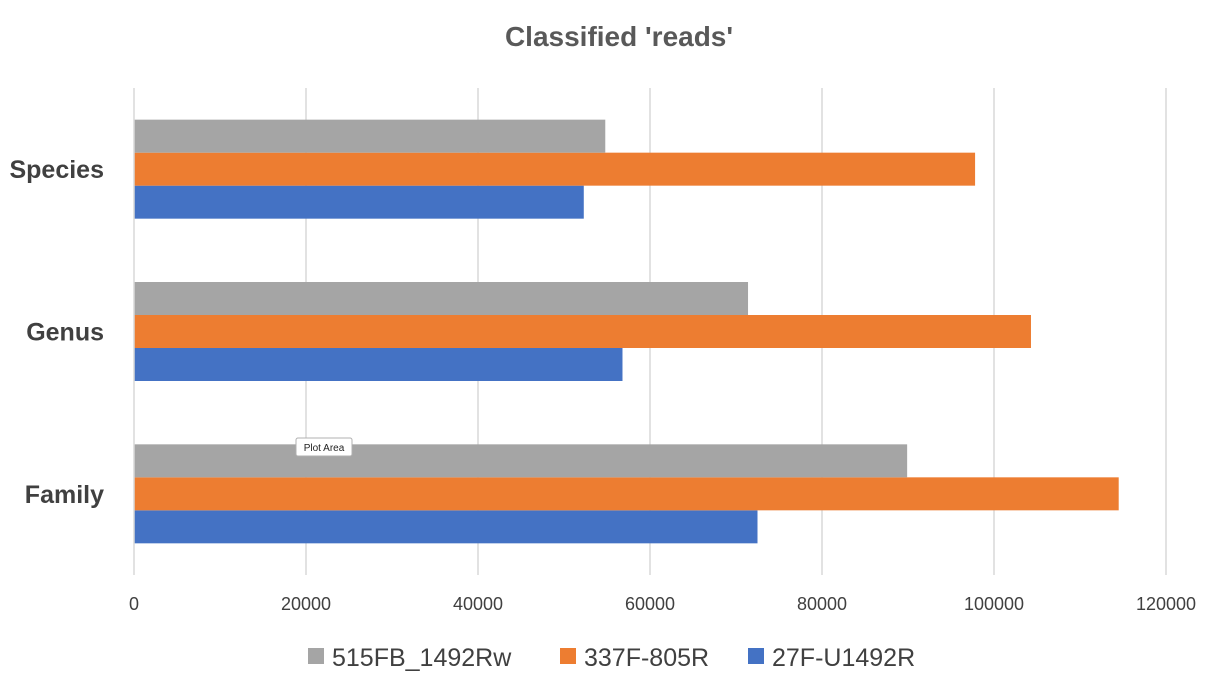 The width and height of the screenshot is (1218, 694). Describe the element at coordinates (555, 169) in the screenshot. I see `bar-337F-805R-Species` at that location.